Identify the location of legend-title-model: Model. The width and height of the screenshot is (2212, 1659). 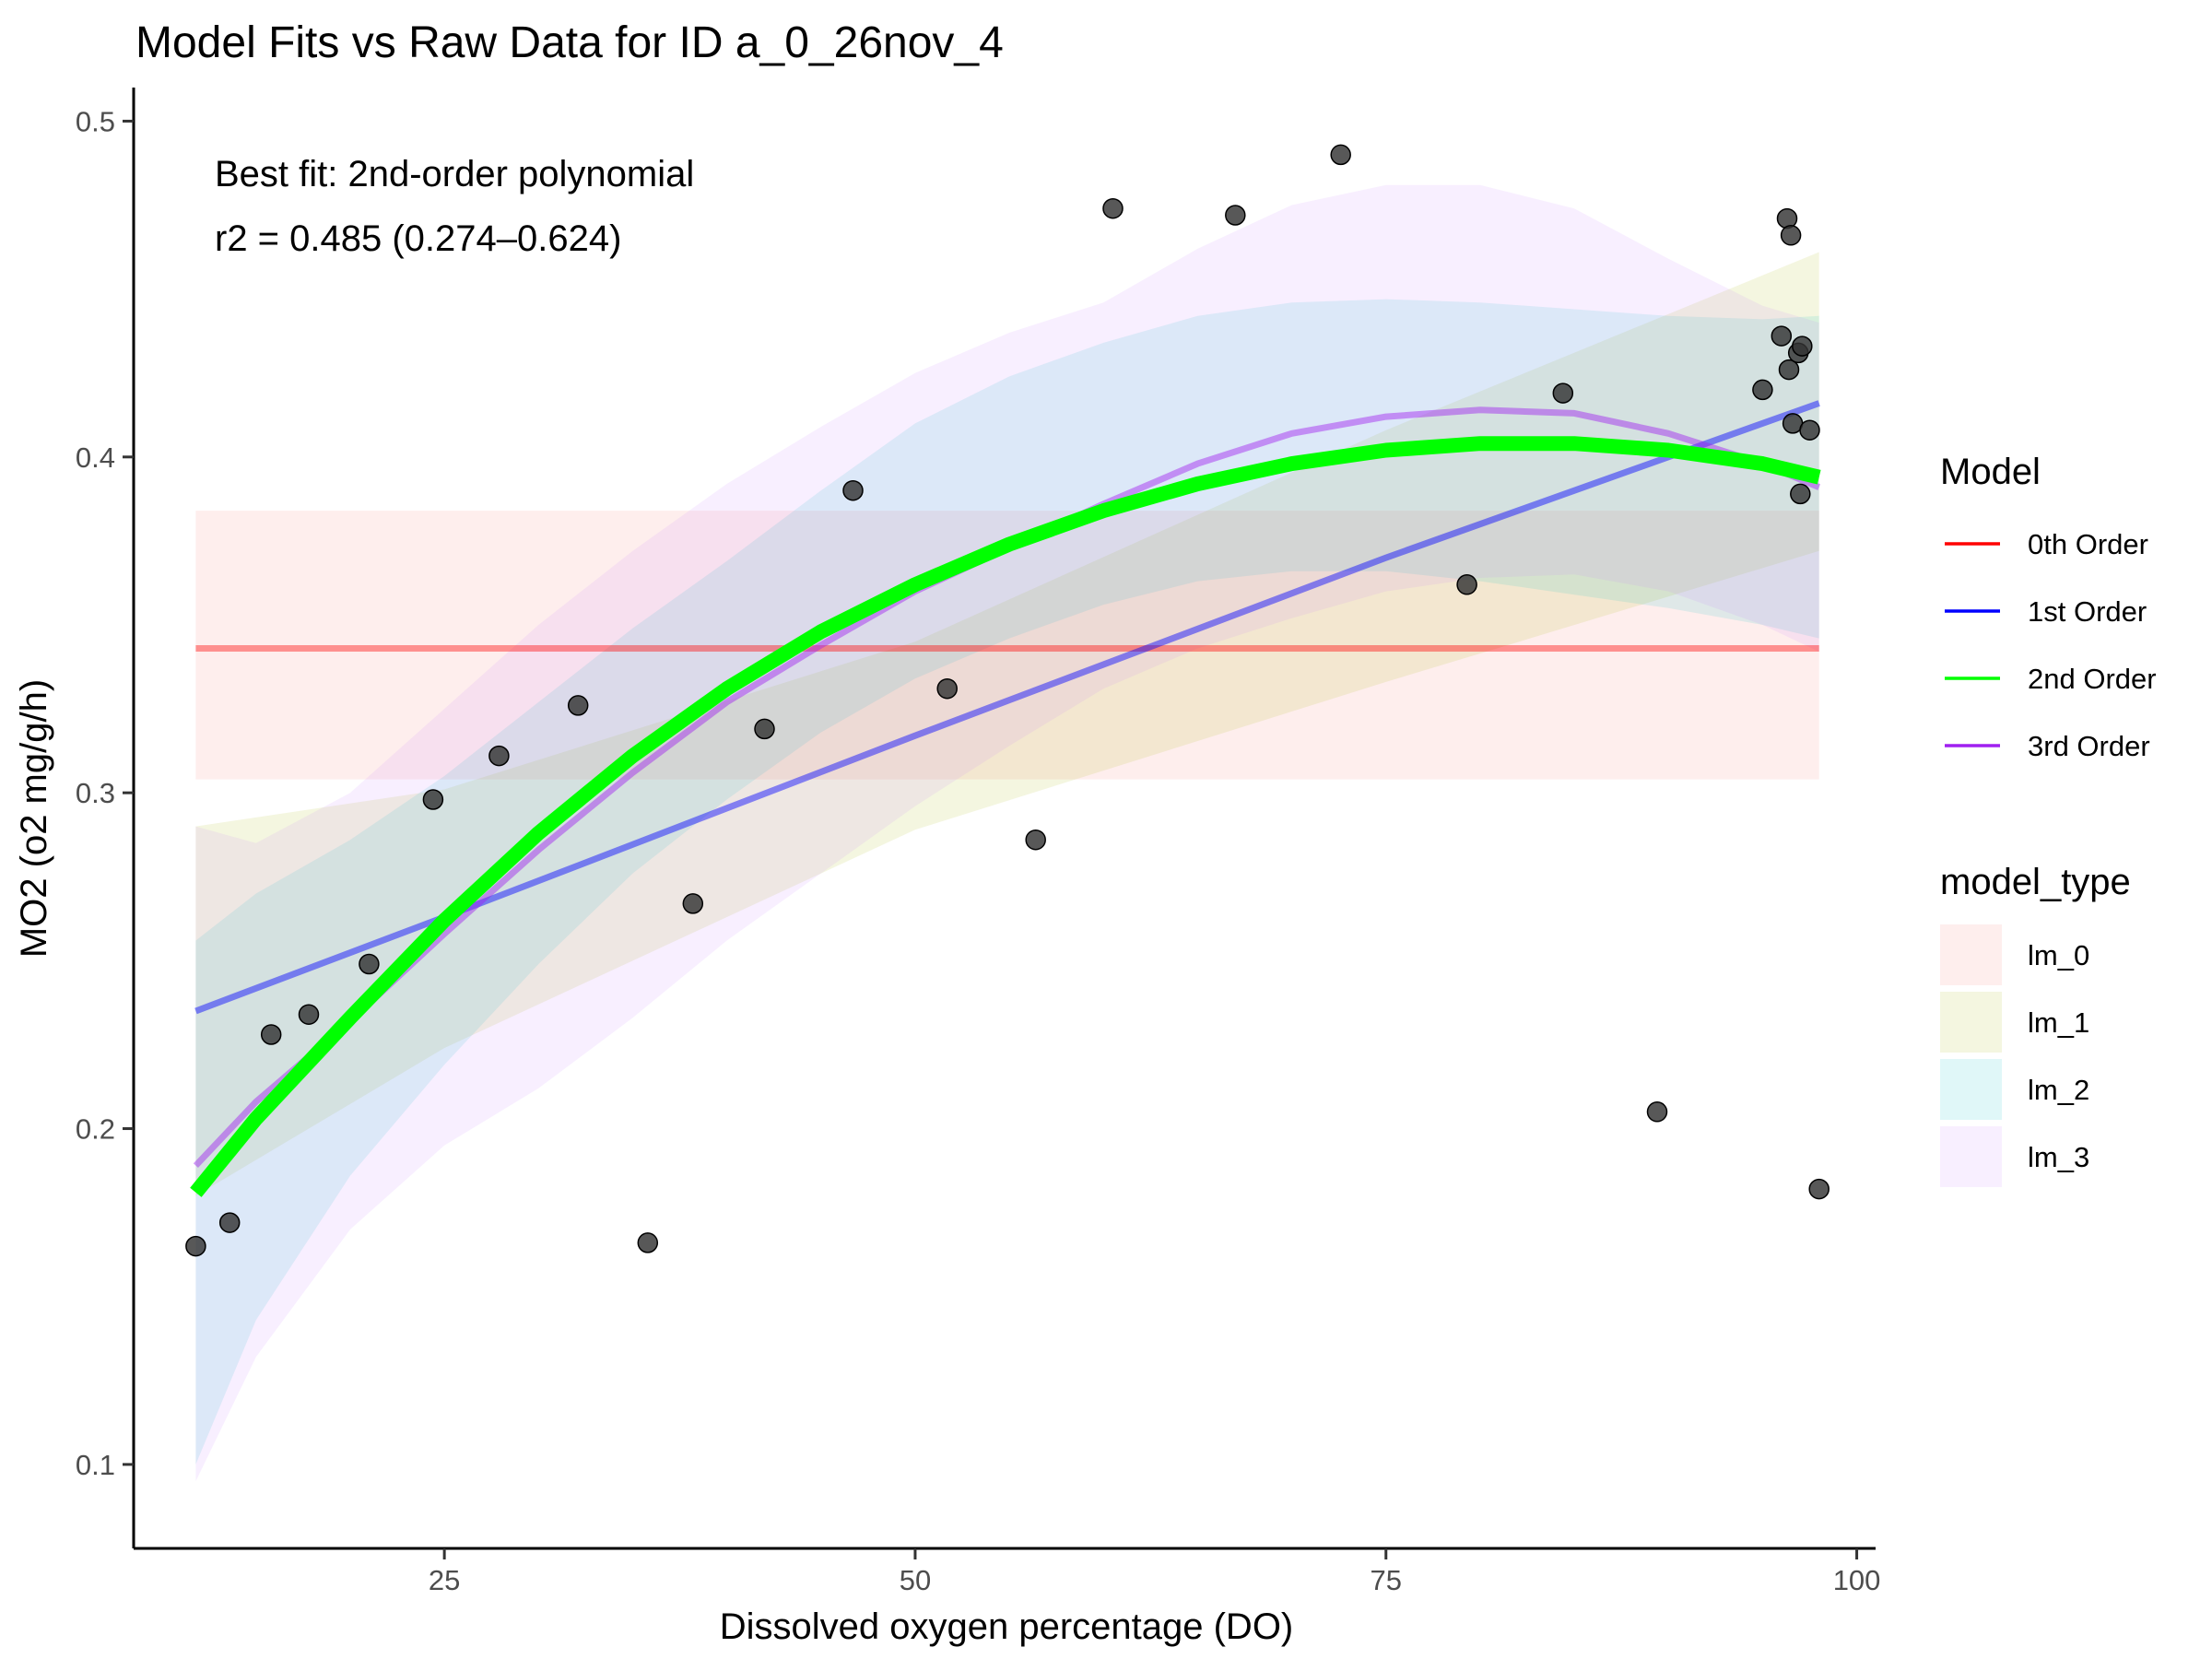
(1990, 472).